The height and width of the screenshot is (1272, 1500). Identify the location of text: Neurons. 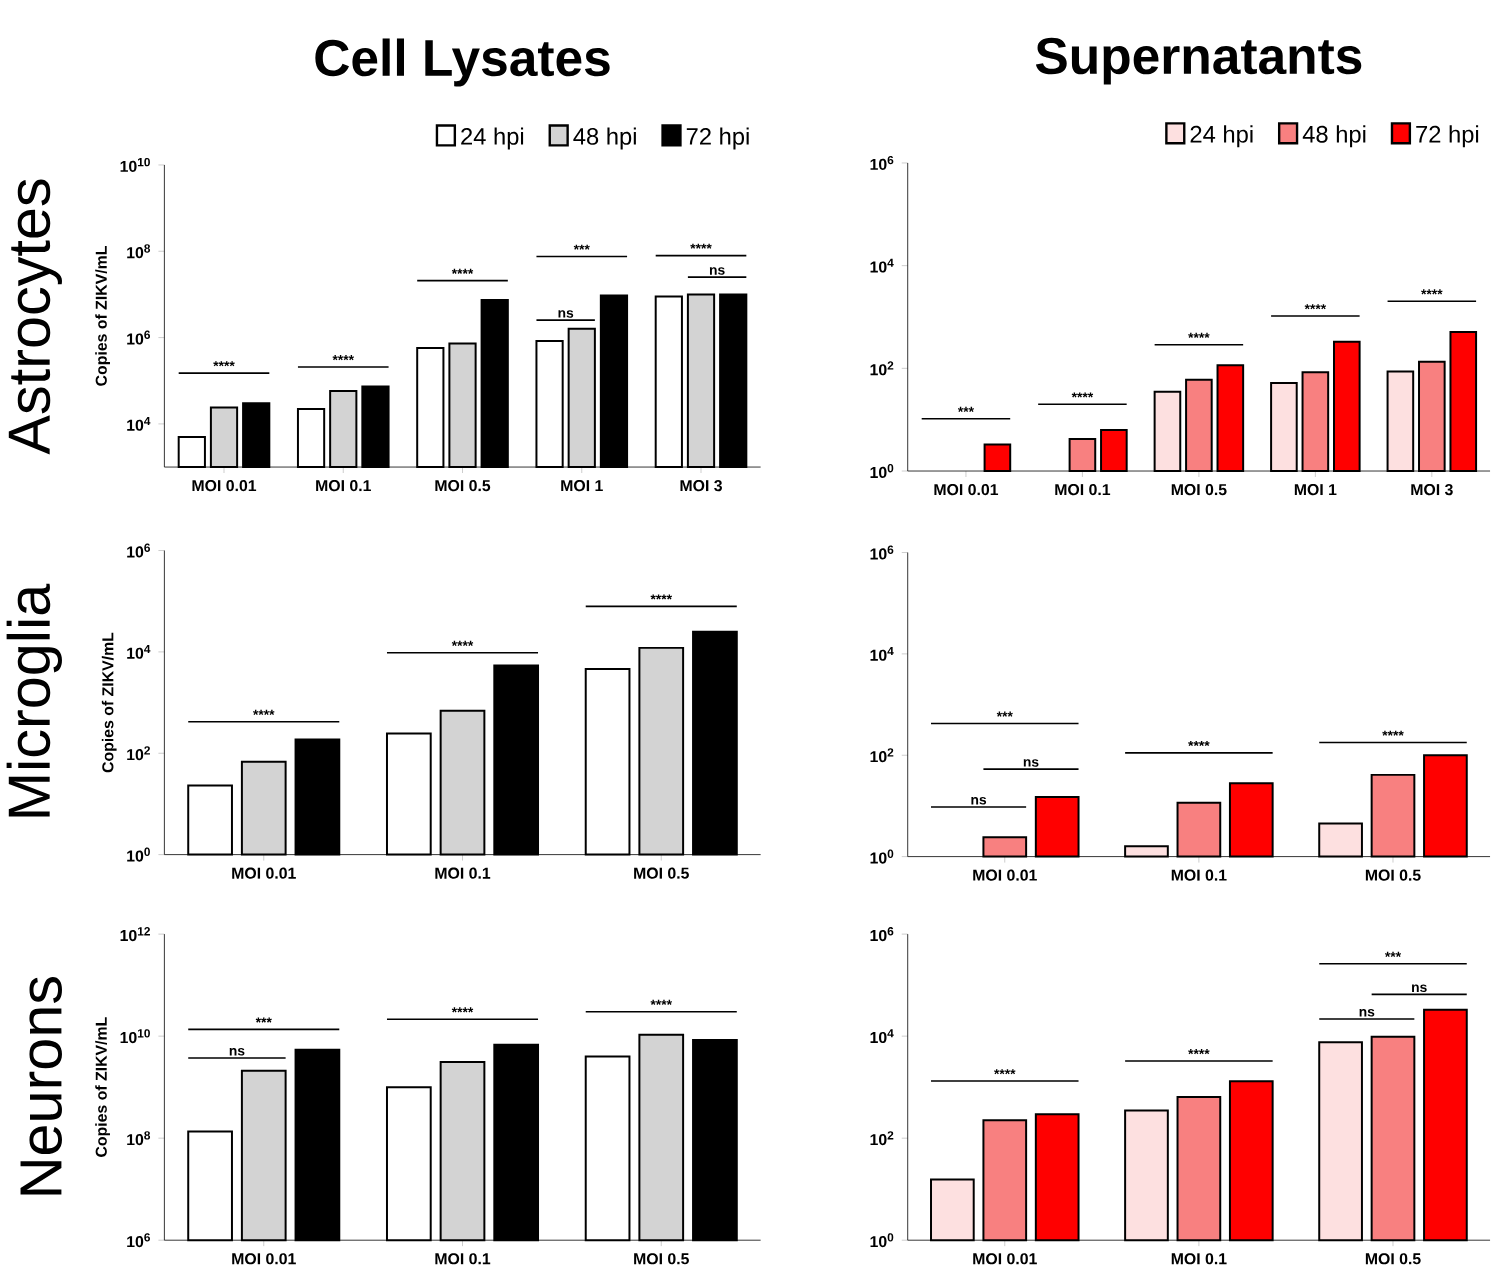
(41, 1086).